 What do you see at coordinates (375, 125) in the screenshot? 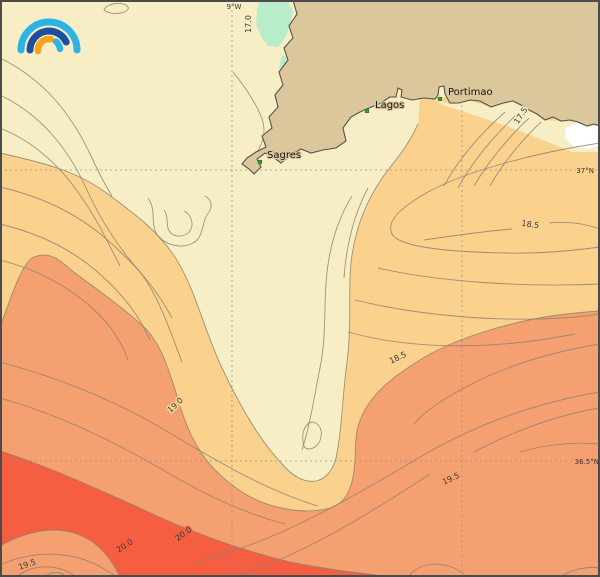
I see `city-markers: Sagres Lagos Portimao` at bounding box center [375, 125].